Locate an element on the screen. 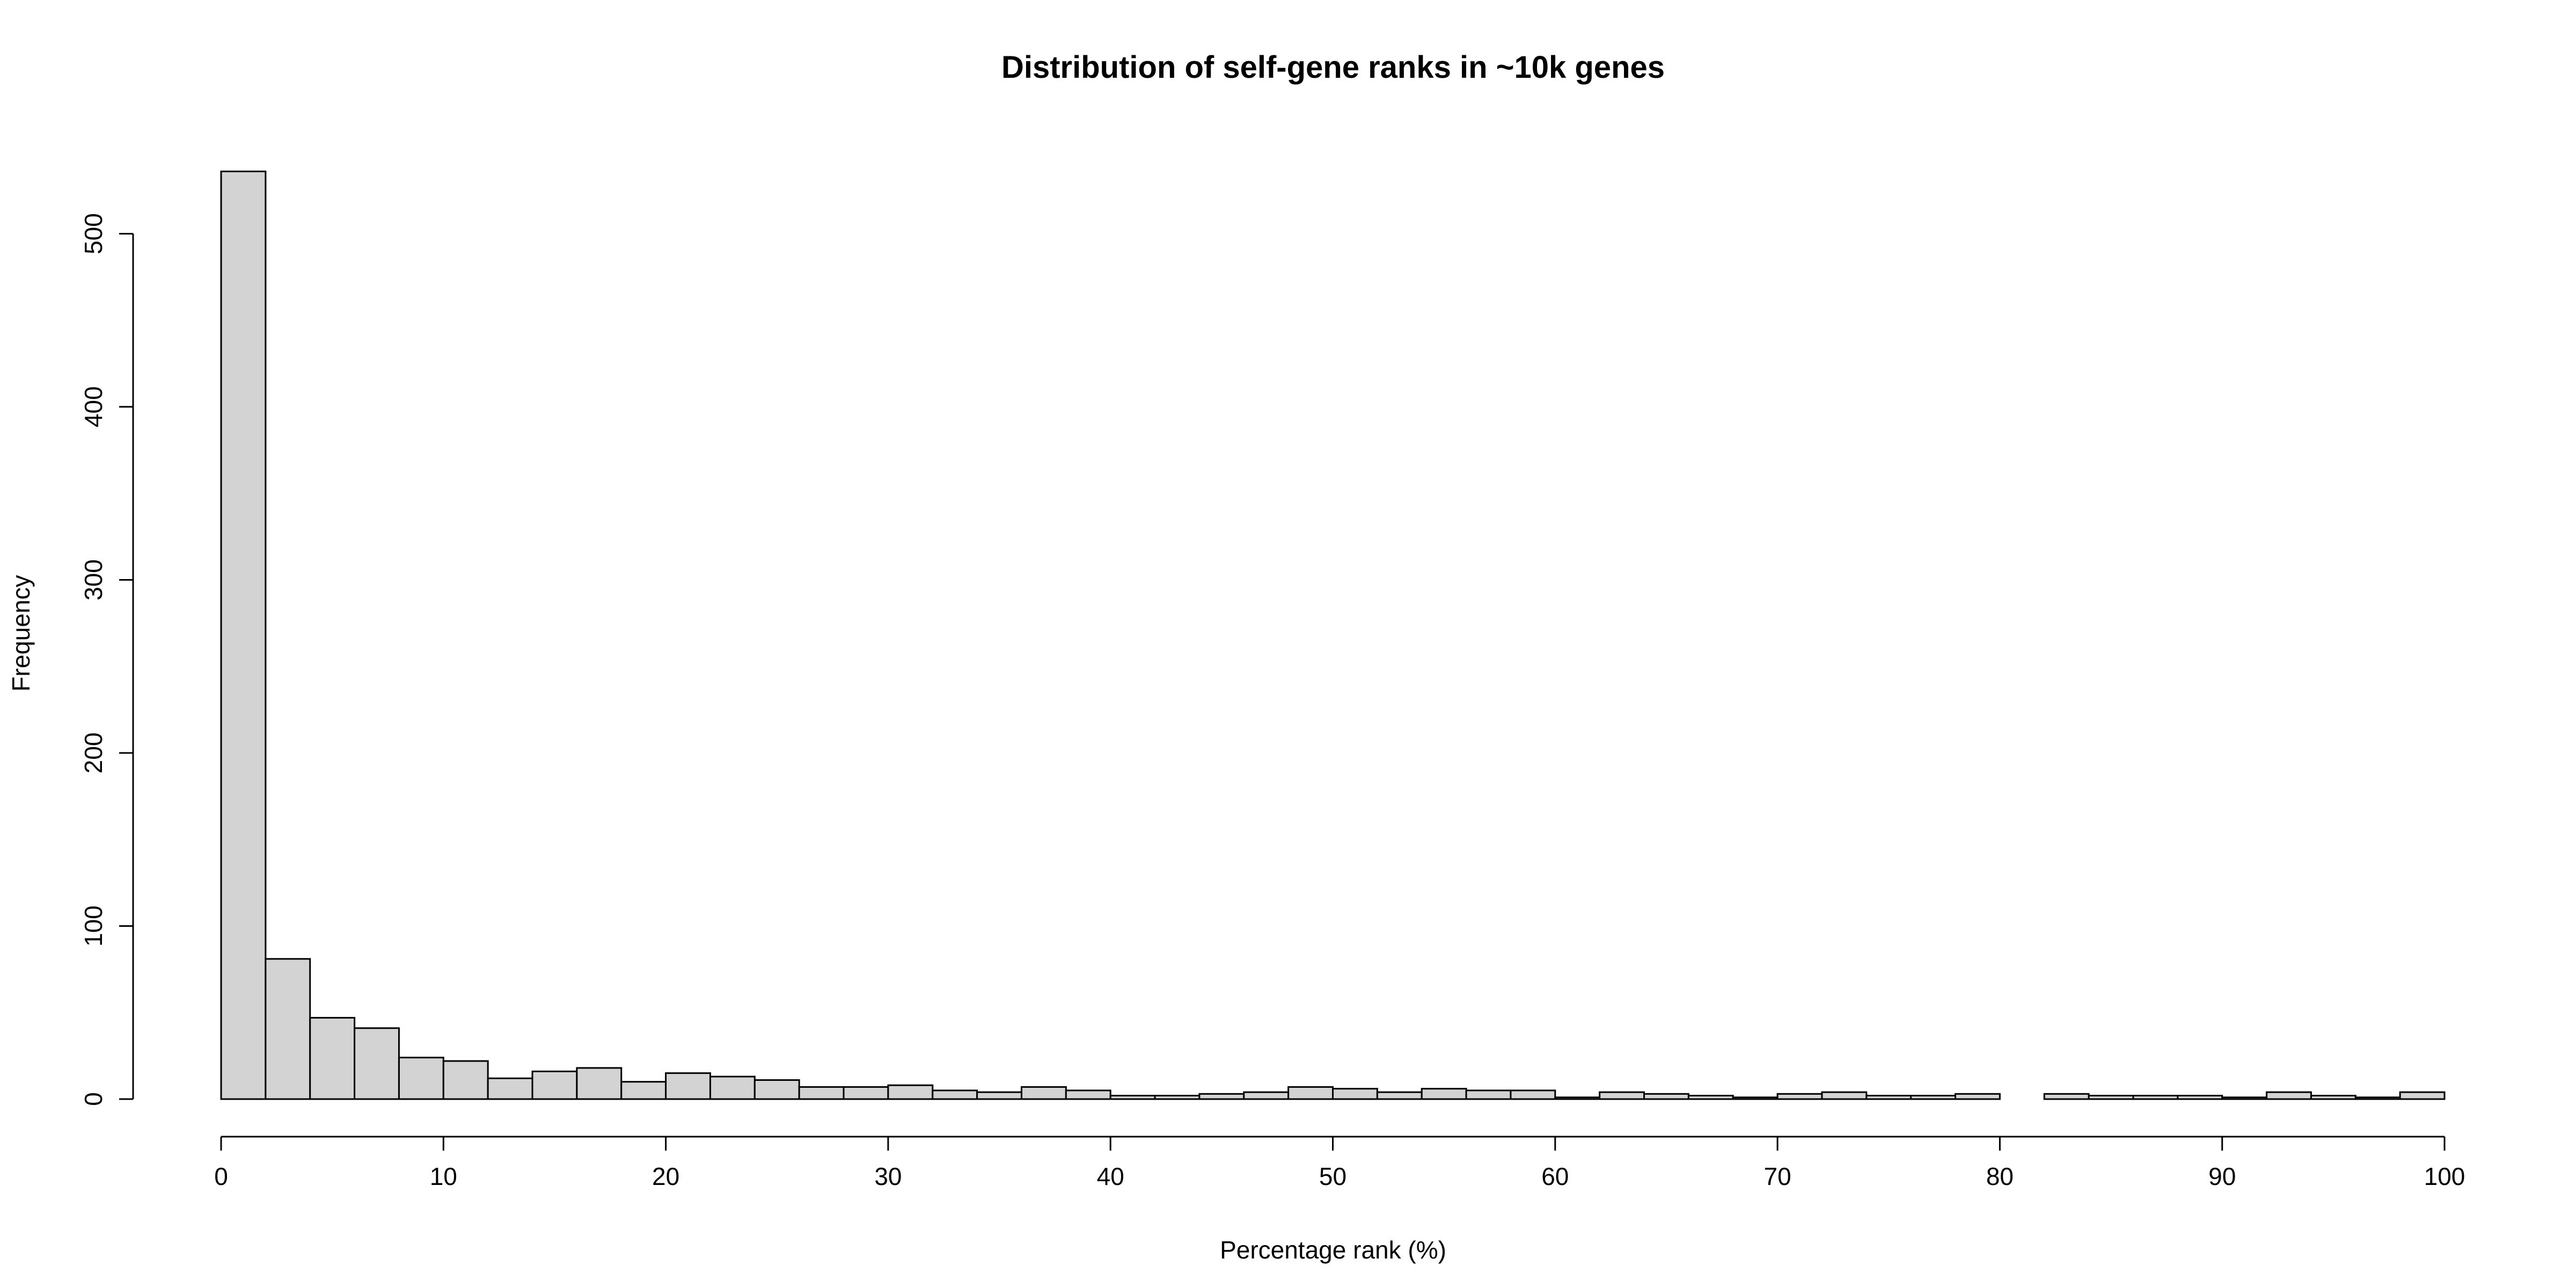 The width and height of the screenshot is (2576, 1288). x-tick-label: 20 is located at coordinates (665, 1176).